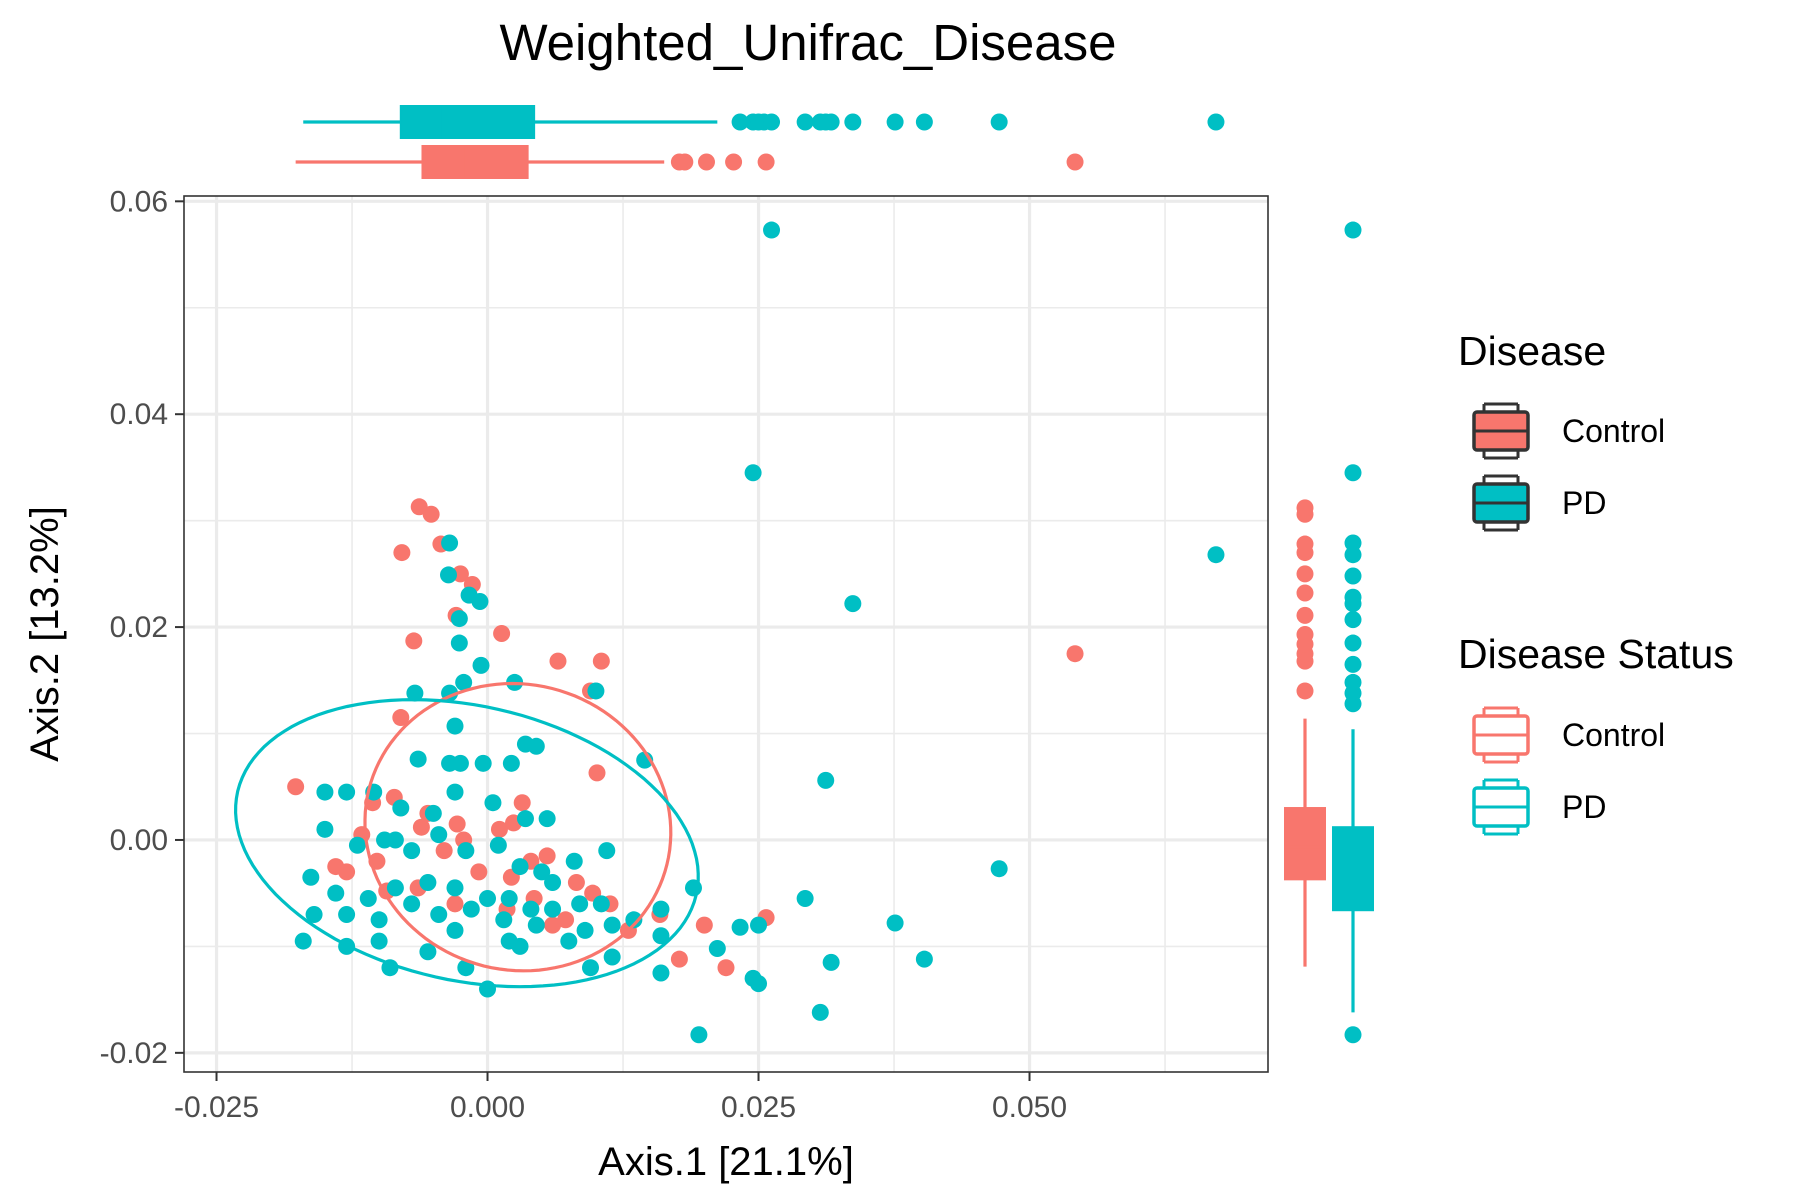 The image size is (1800, 1200). I want to click on y-tick-label: 0.02, so click(139, 627).